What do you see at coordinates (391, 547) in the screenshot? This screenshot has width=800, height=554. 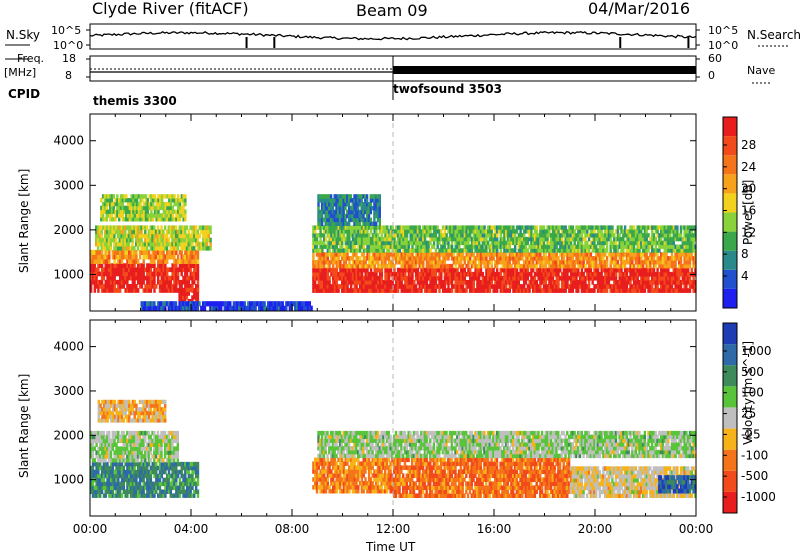 I see `xaxis-label: Time UT` at bounding box center [391, 547].